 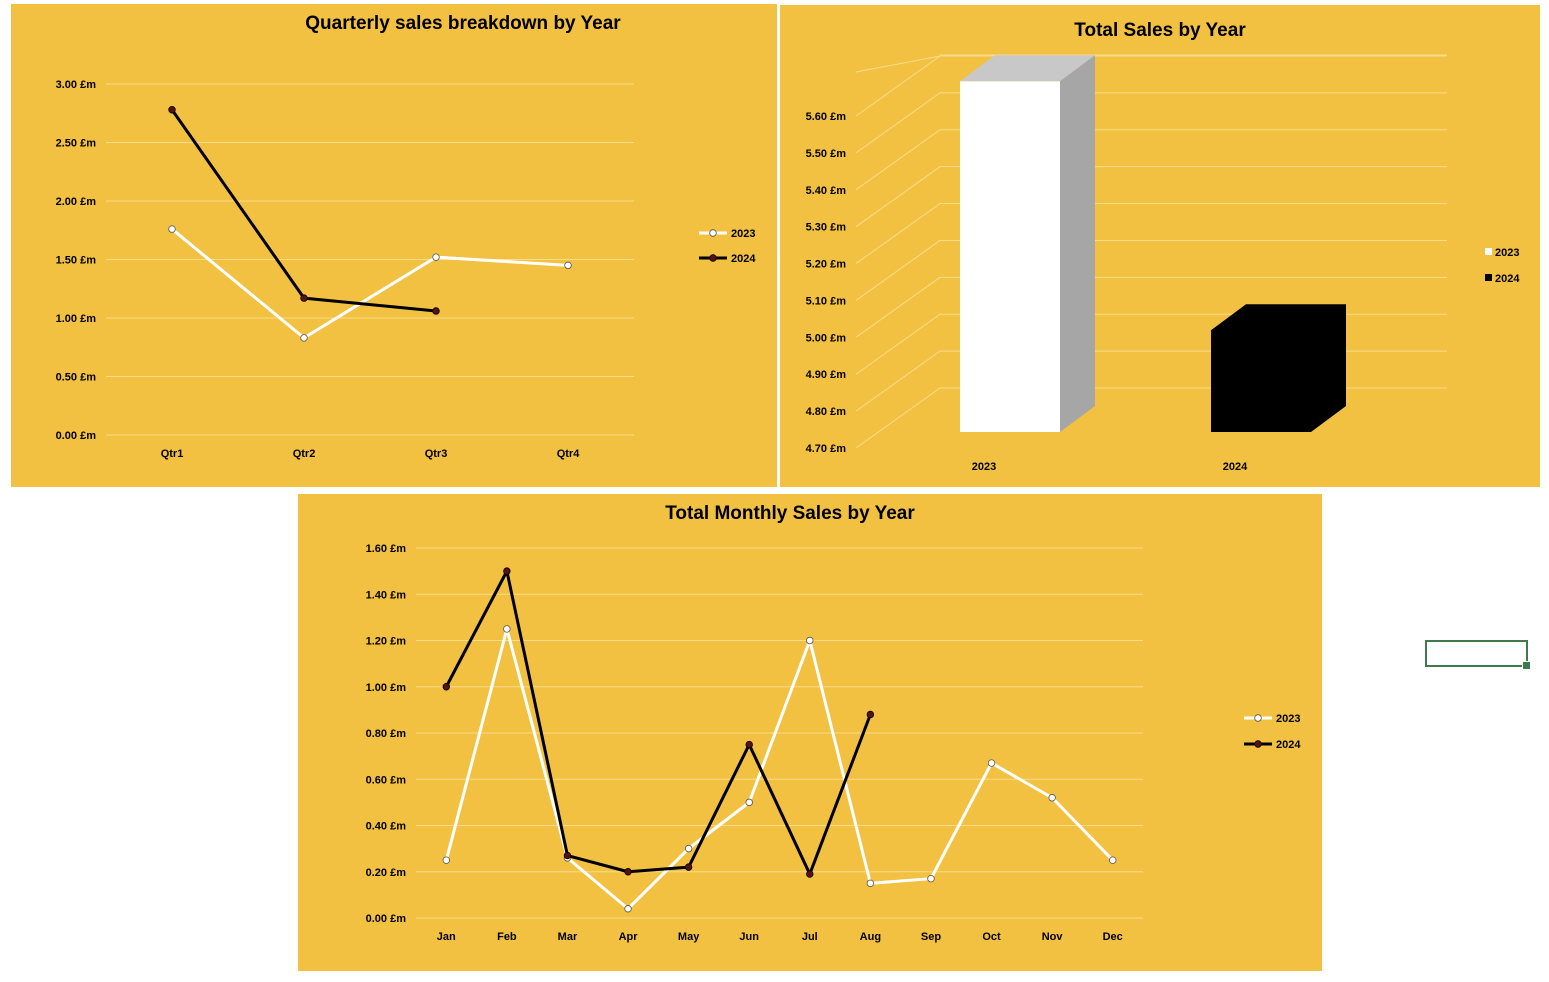 I want to click on monthly-x-tick: Apr, so click(x=629, y=937).